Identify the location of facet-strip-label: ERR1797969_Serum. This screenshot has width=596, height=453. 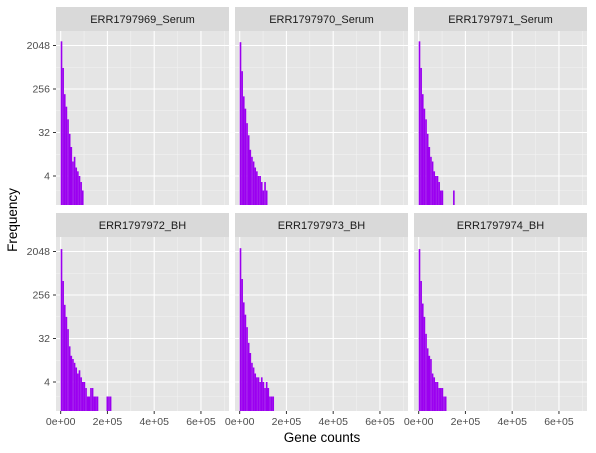
(142, 20).